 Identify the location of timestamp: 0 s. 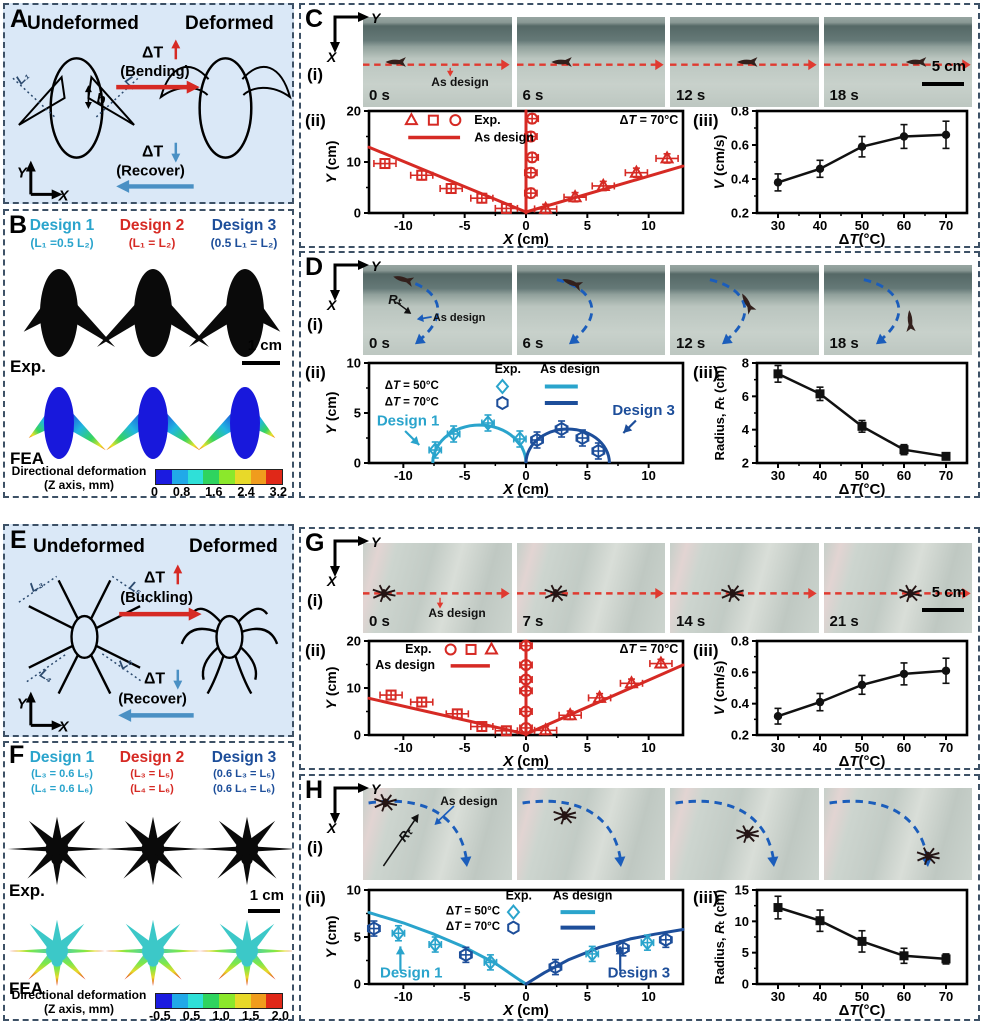
(379, 95).